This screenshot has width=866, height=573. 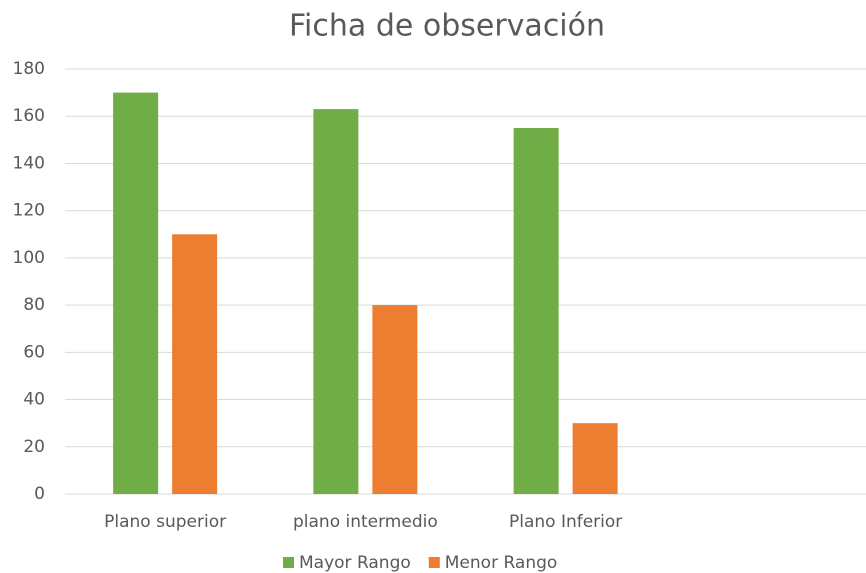 What do you see at coordinates (34, 305) in the screenshot?
I see `y-tick-label: 80` at bounding box center [34, 305].